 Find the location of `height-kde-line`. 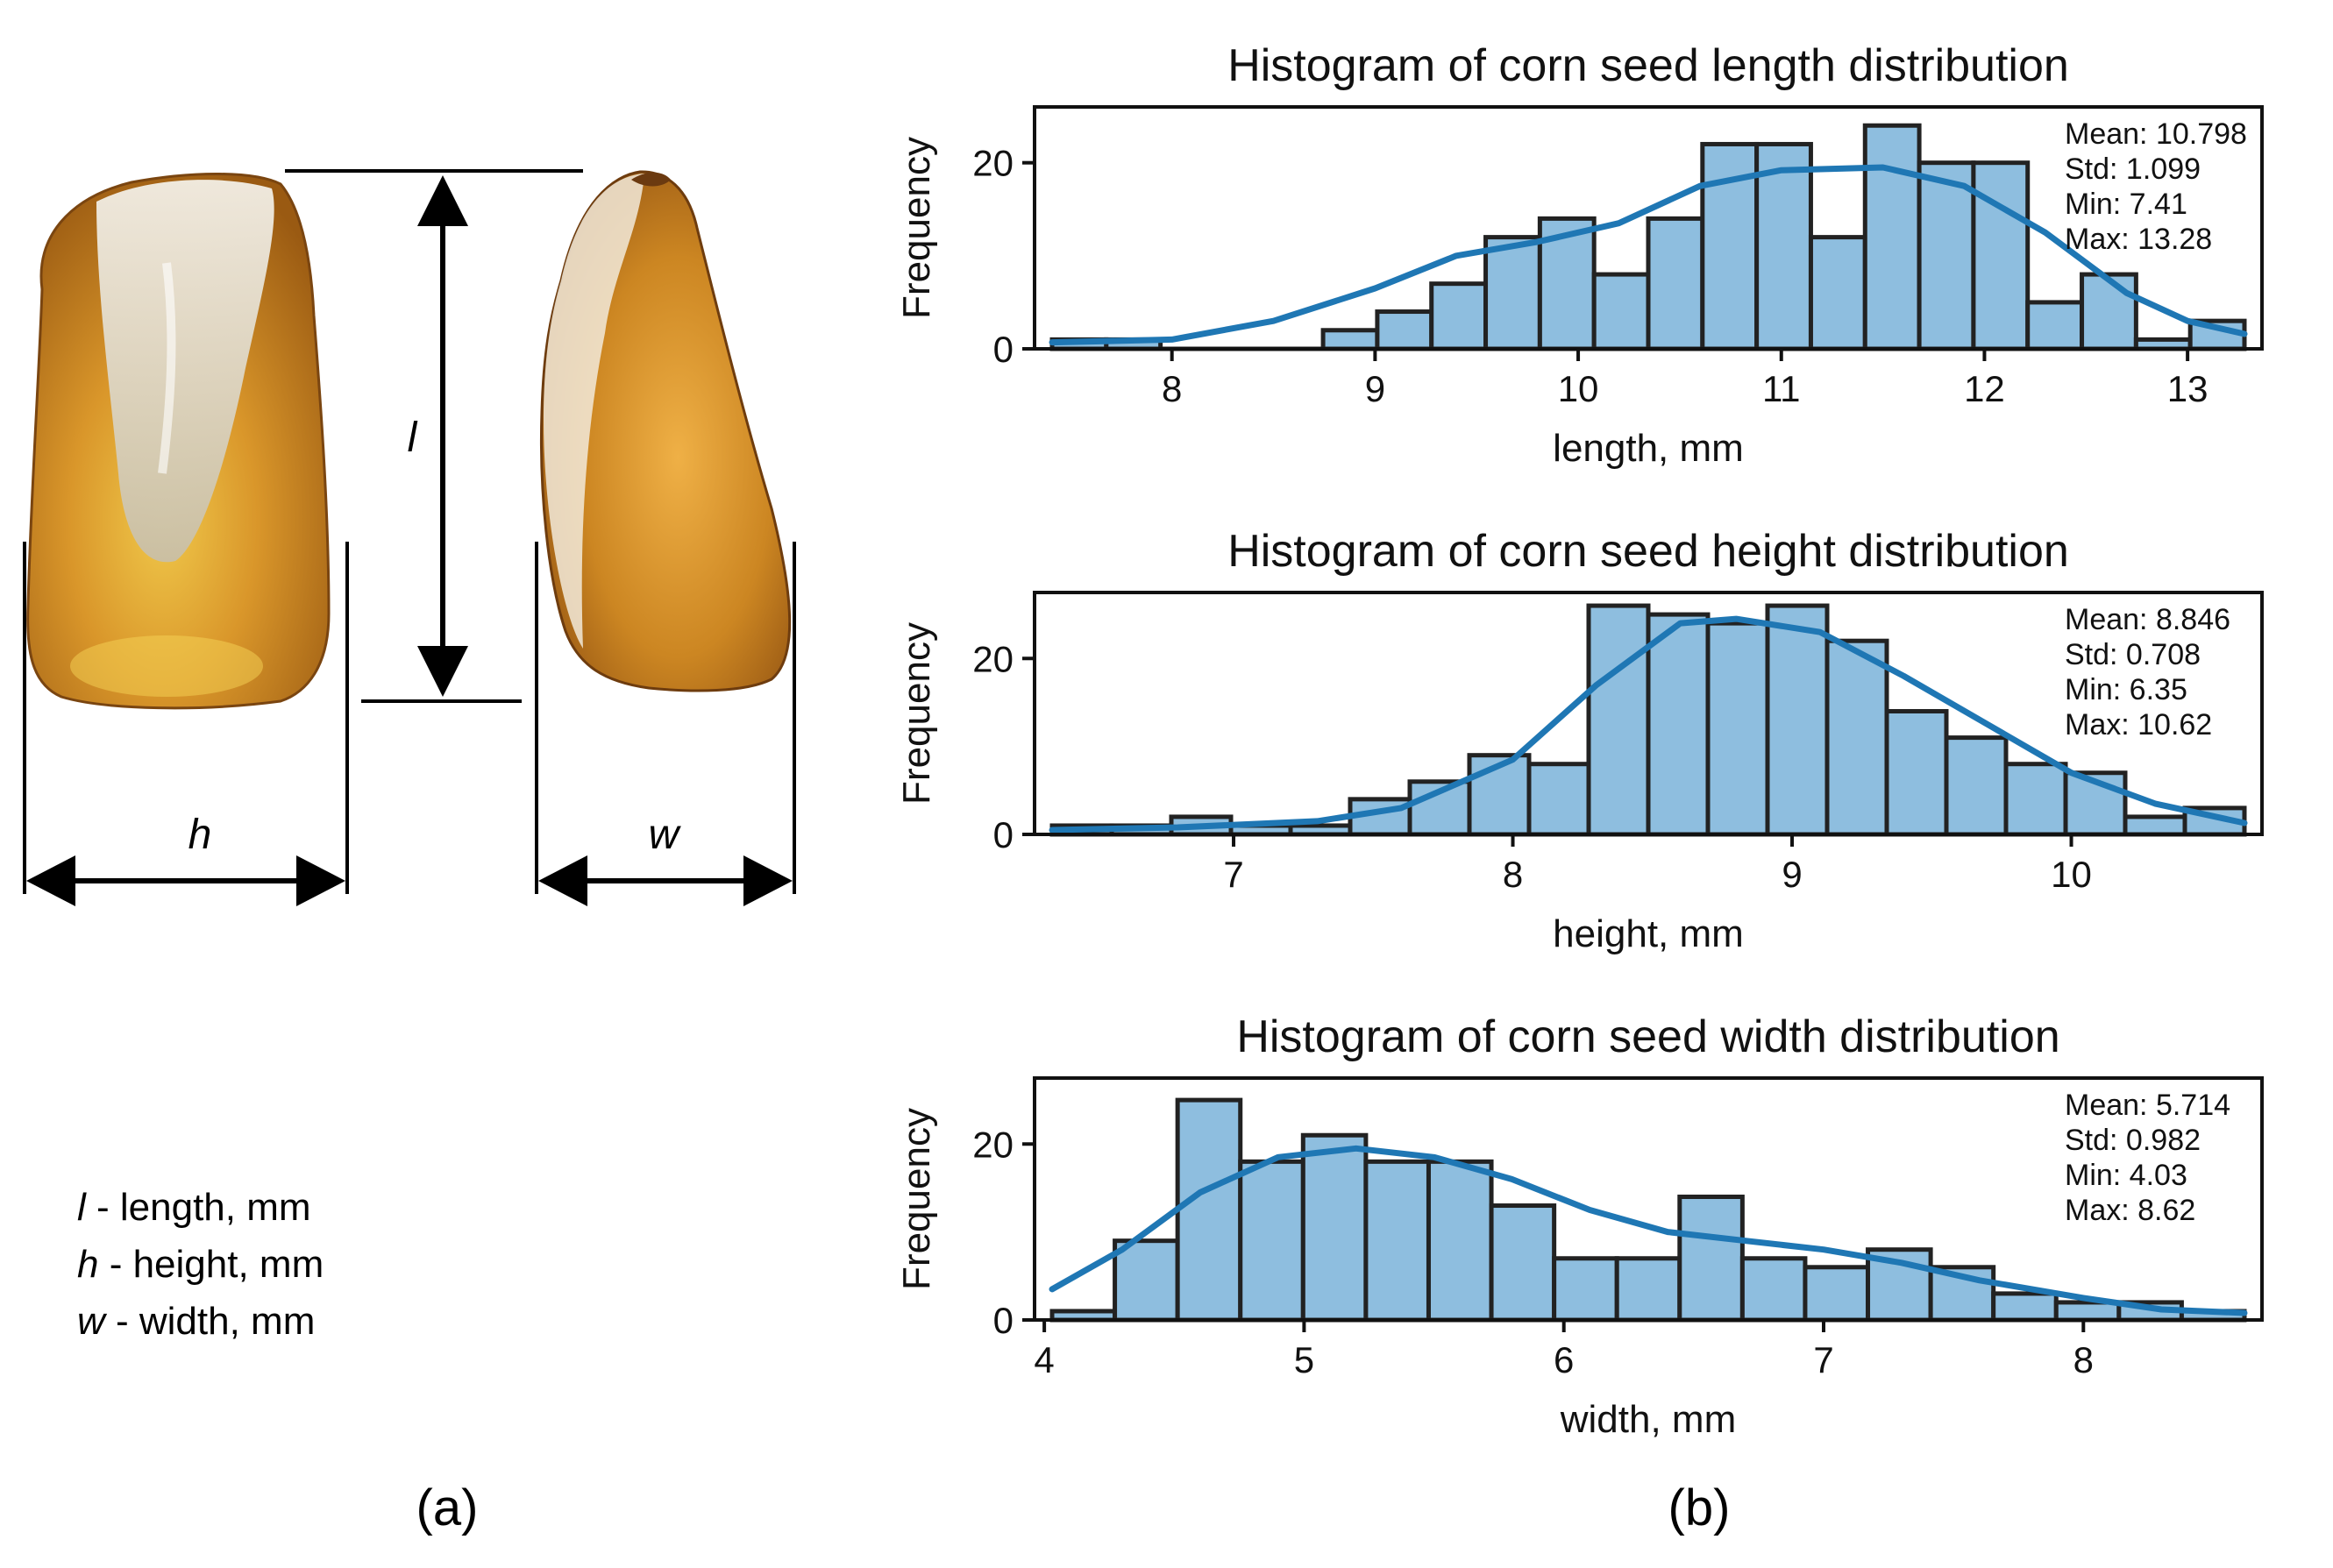

height-kde-line is located at coordinates (1648, 724).